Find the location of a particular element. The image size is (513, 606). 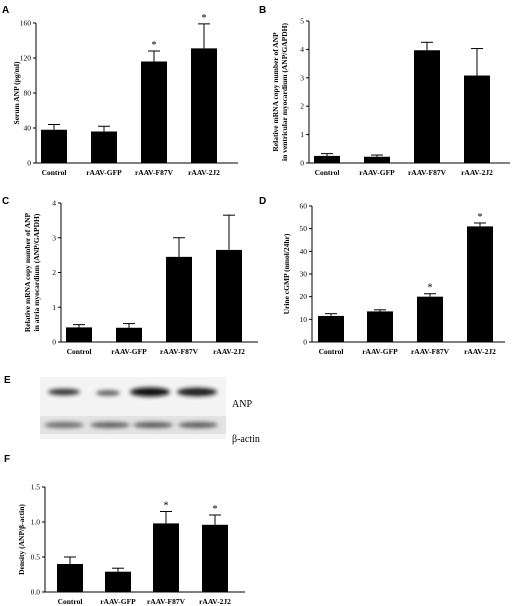

blot-label-anp: ANP is located at coordinates (242, 404).